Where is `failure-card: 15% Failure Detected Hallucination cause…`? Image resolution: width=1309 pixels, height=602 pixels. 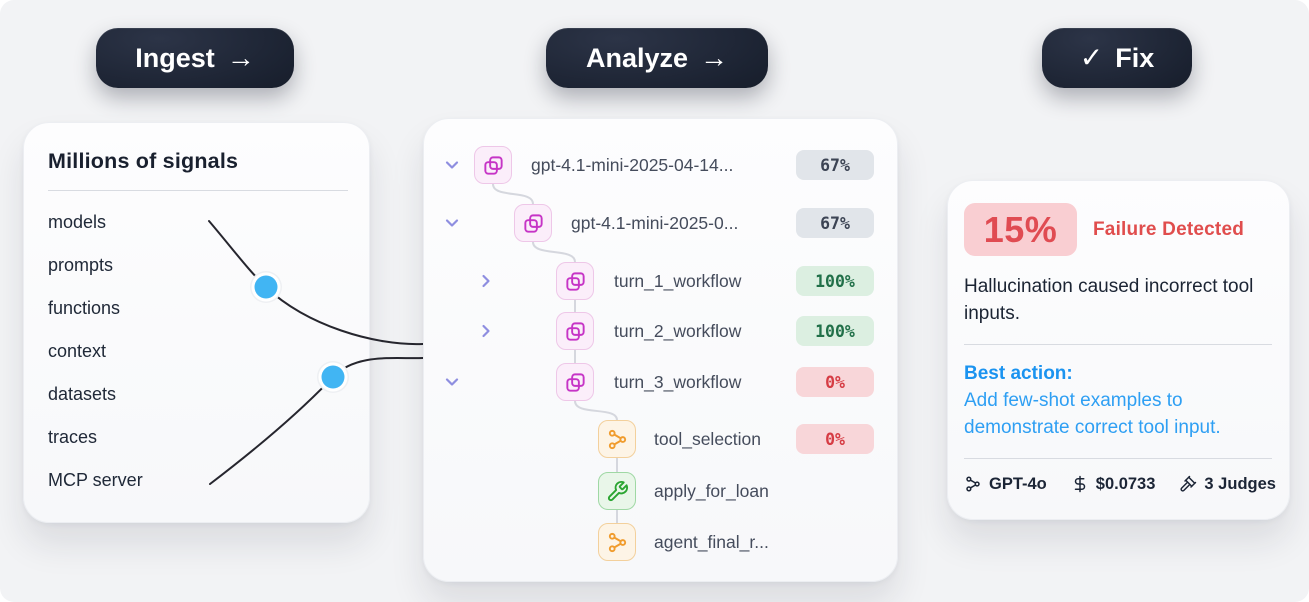 failure-card: 15% Failure Detected Hallucination cause… is located at coordinates (1118, 350).